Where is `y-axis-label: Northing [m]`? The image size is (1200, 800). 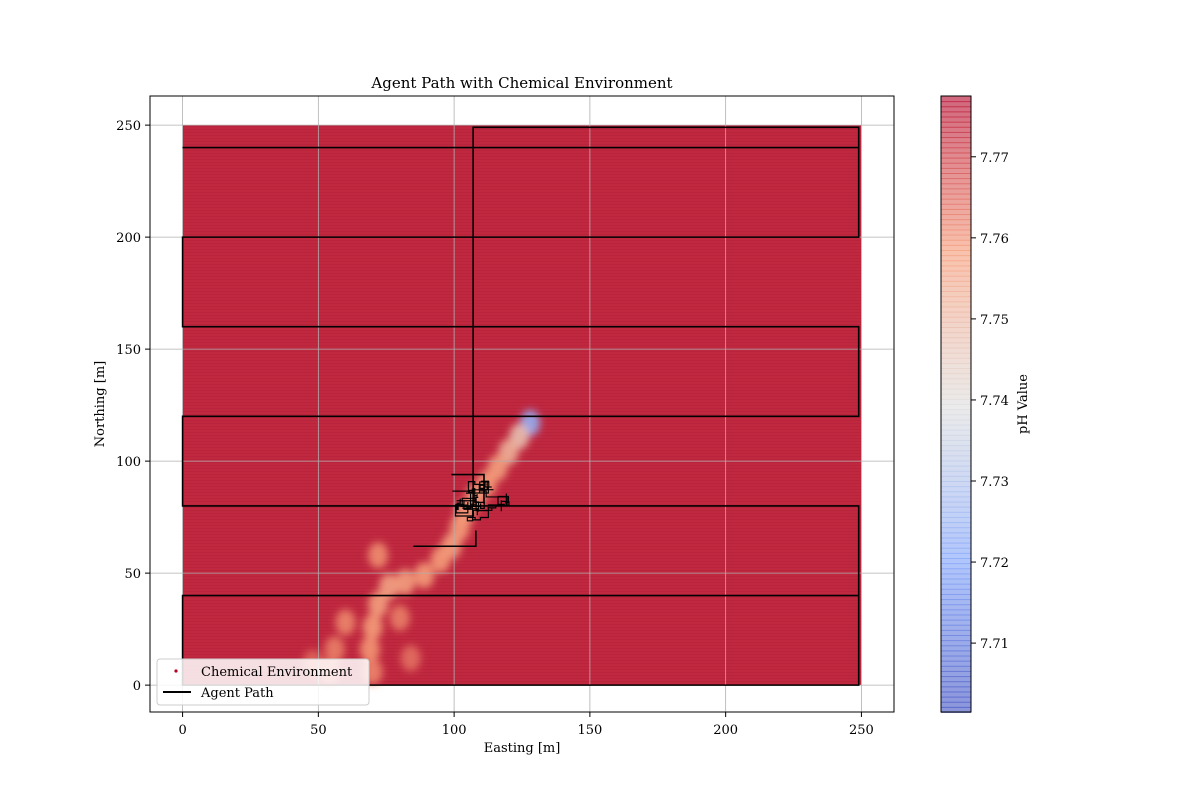
y-axis-label: Northing [m] is located at coordinates (100, 404).